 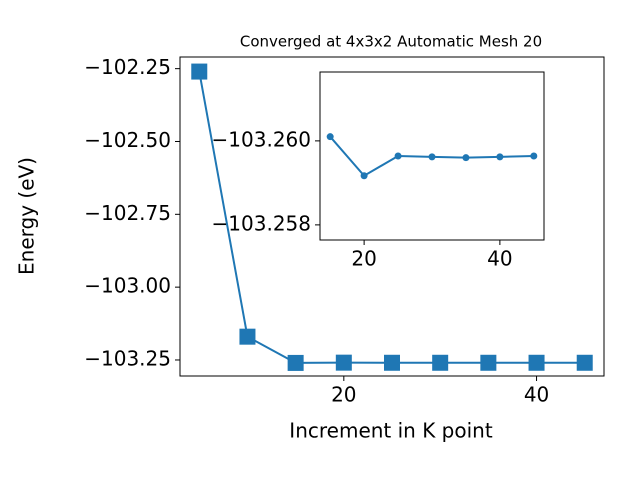 What do you see at coordinates (127, 67) in the screenshot?
I see `y-tick-label: −102.25` at bounding box center [127, 67].